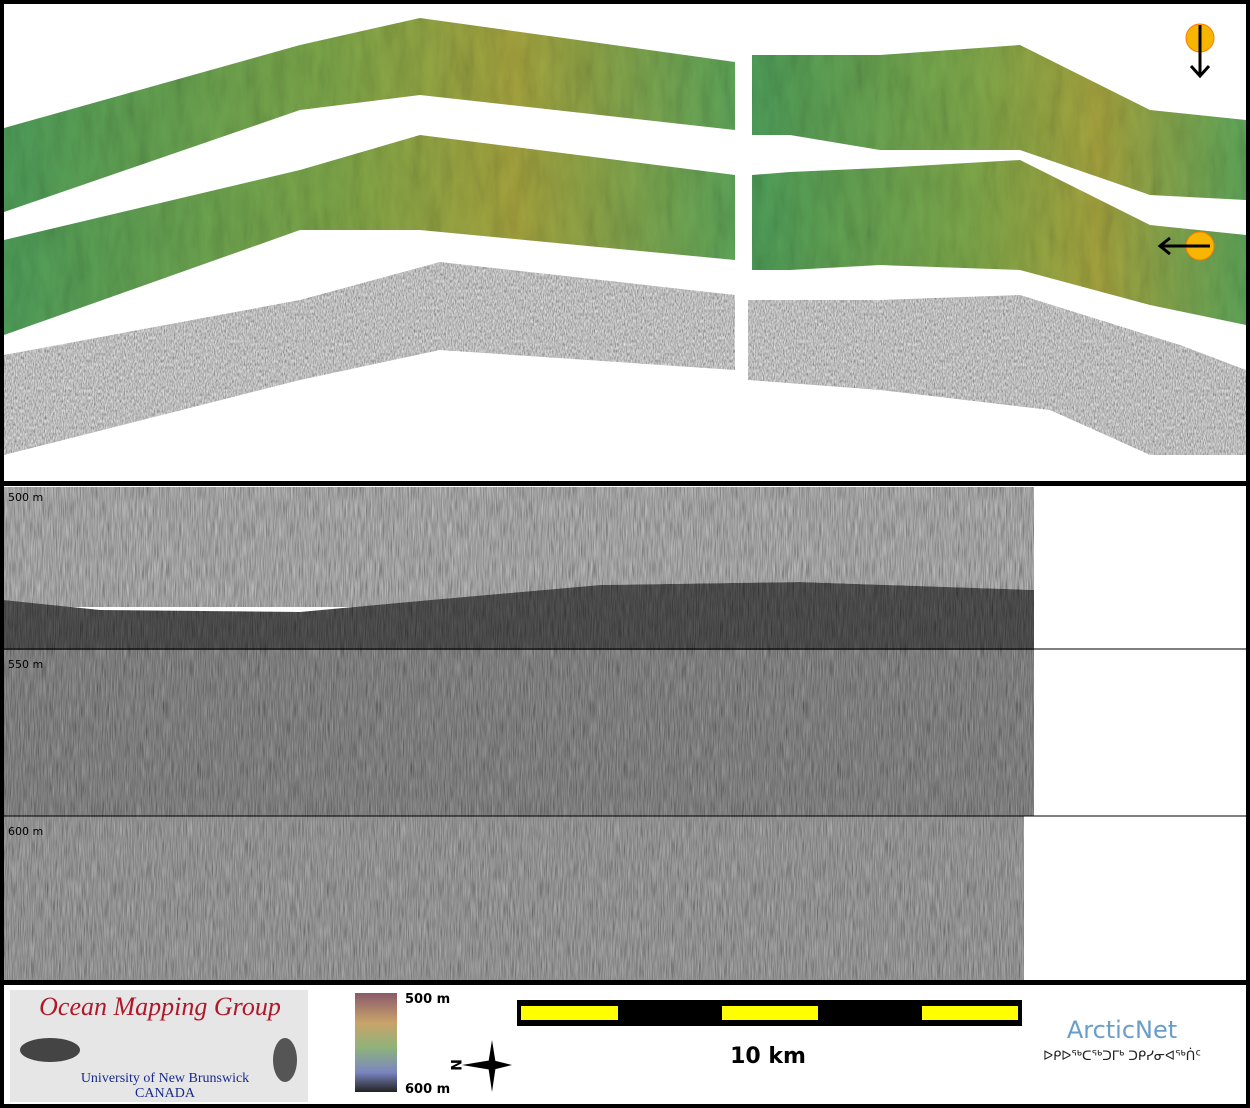 Image resolution: width=1250 pixels, height=1108 pixels. Describe the element at coordinates (25, 664) in the screenshot. I see `depth-label: 550 m` at that location.